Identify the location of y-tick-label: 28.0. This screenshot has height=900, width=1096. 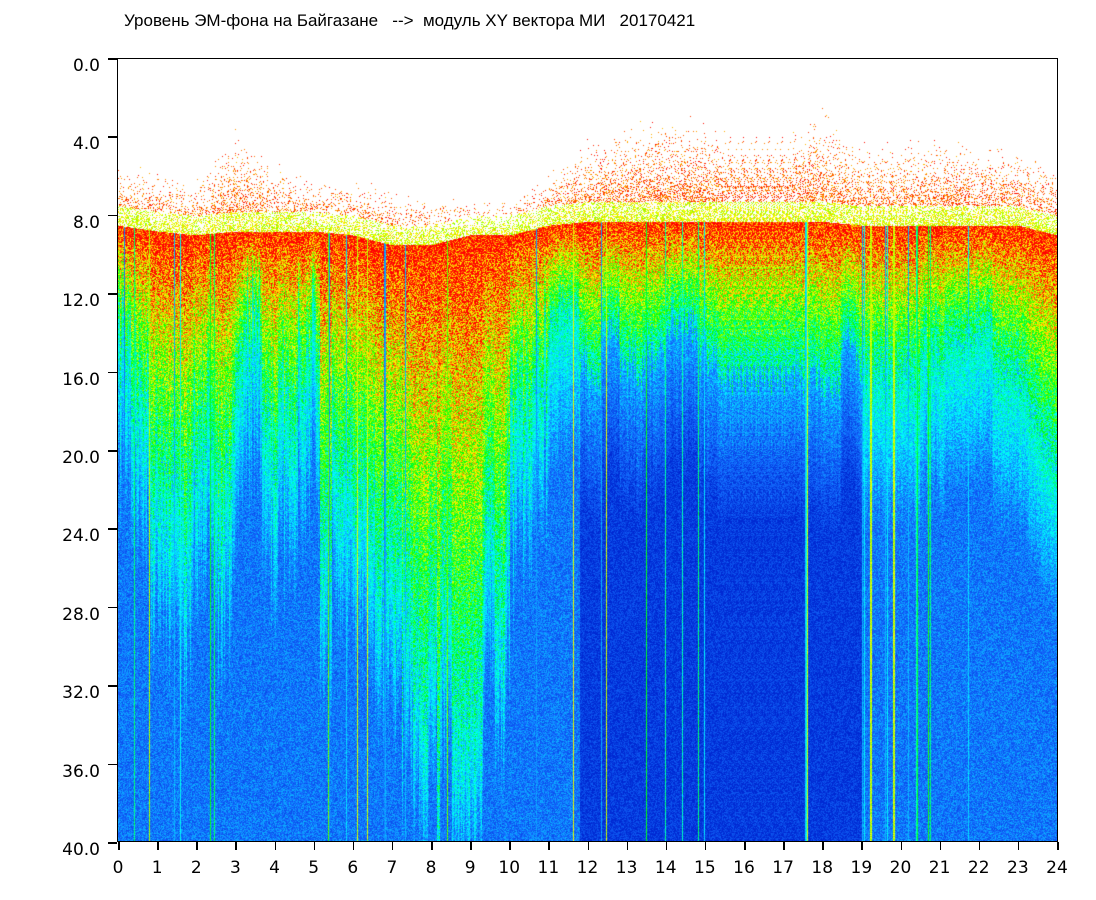
(81, 614).